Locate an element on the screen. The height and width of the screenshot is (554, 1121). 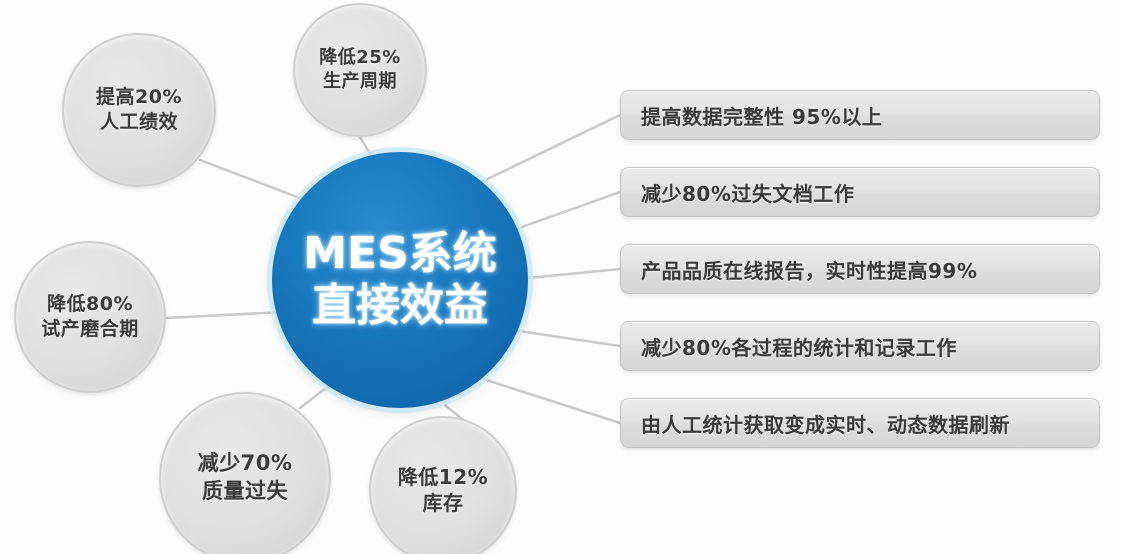
bubble-quality-defects: 减少70% 质量过失 is located at coordinates (245, 473).